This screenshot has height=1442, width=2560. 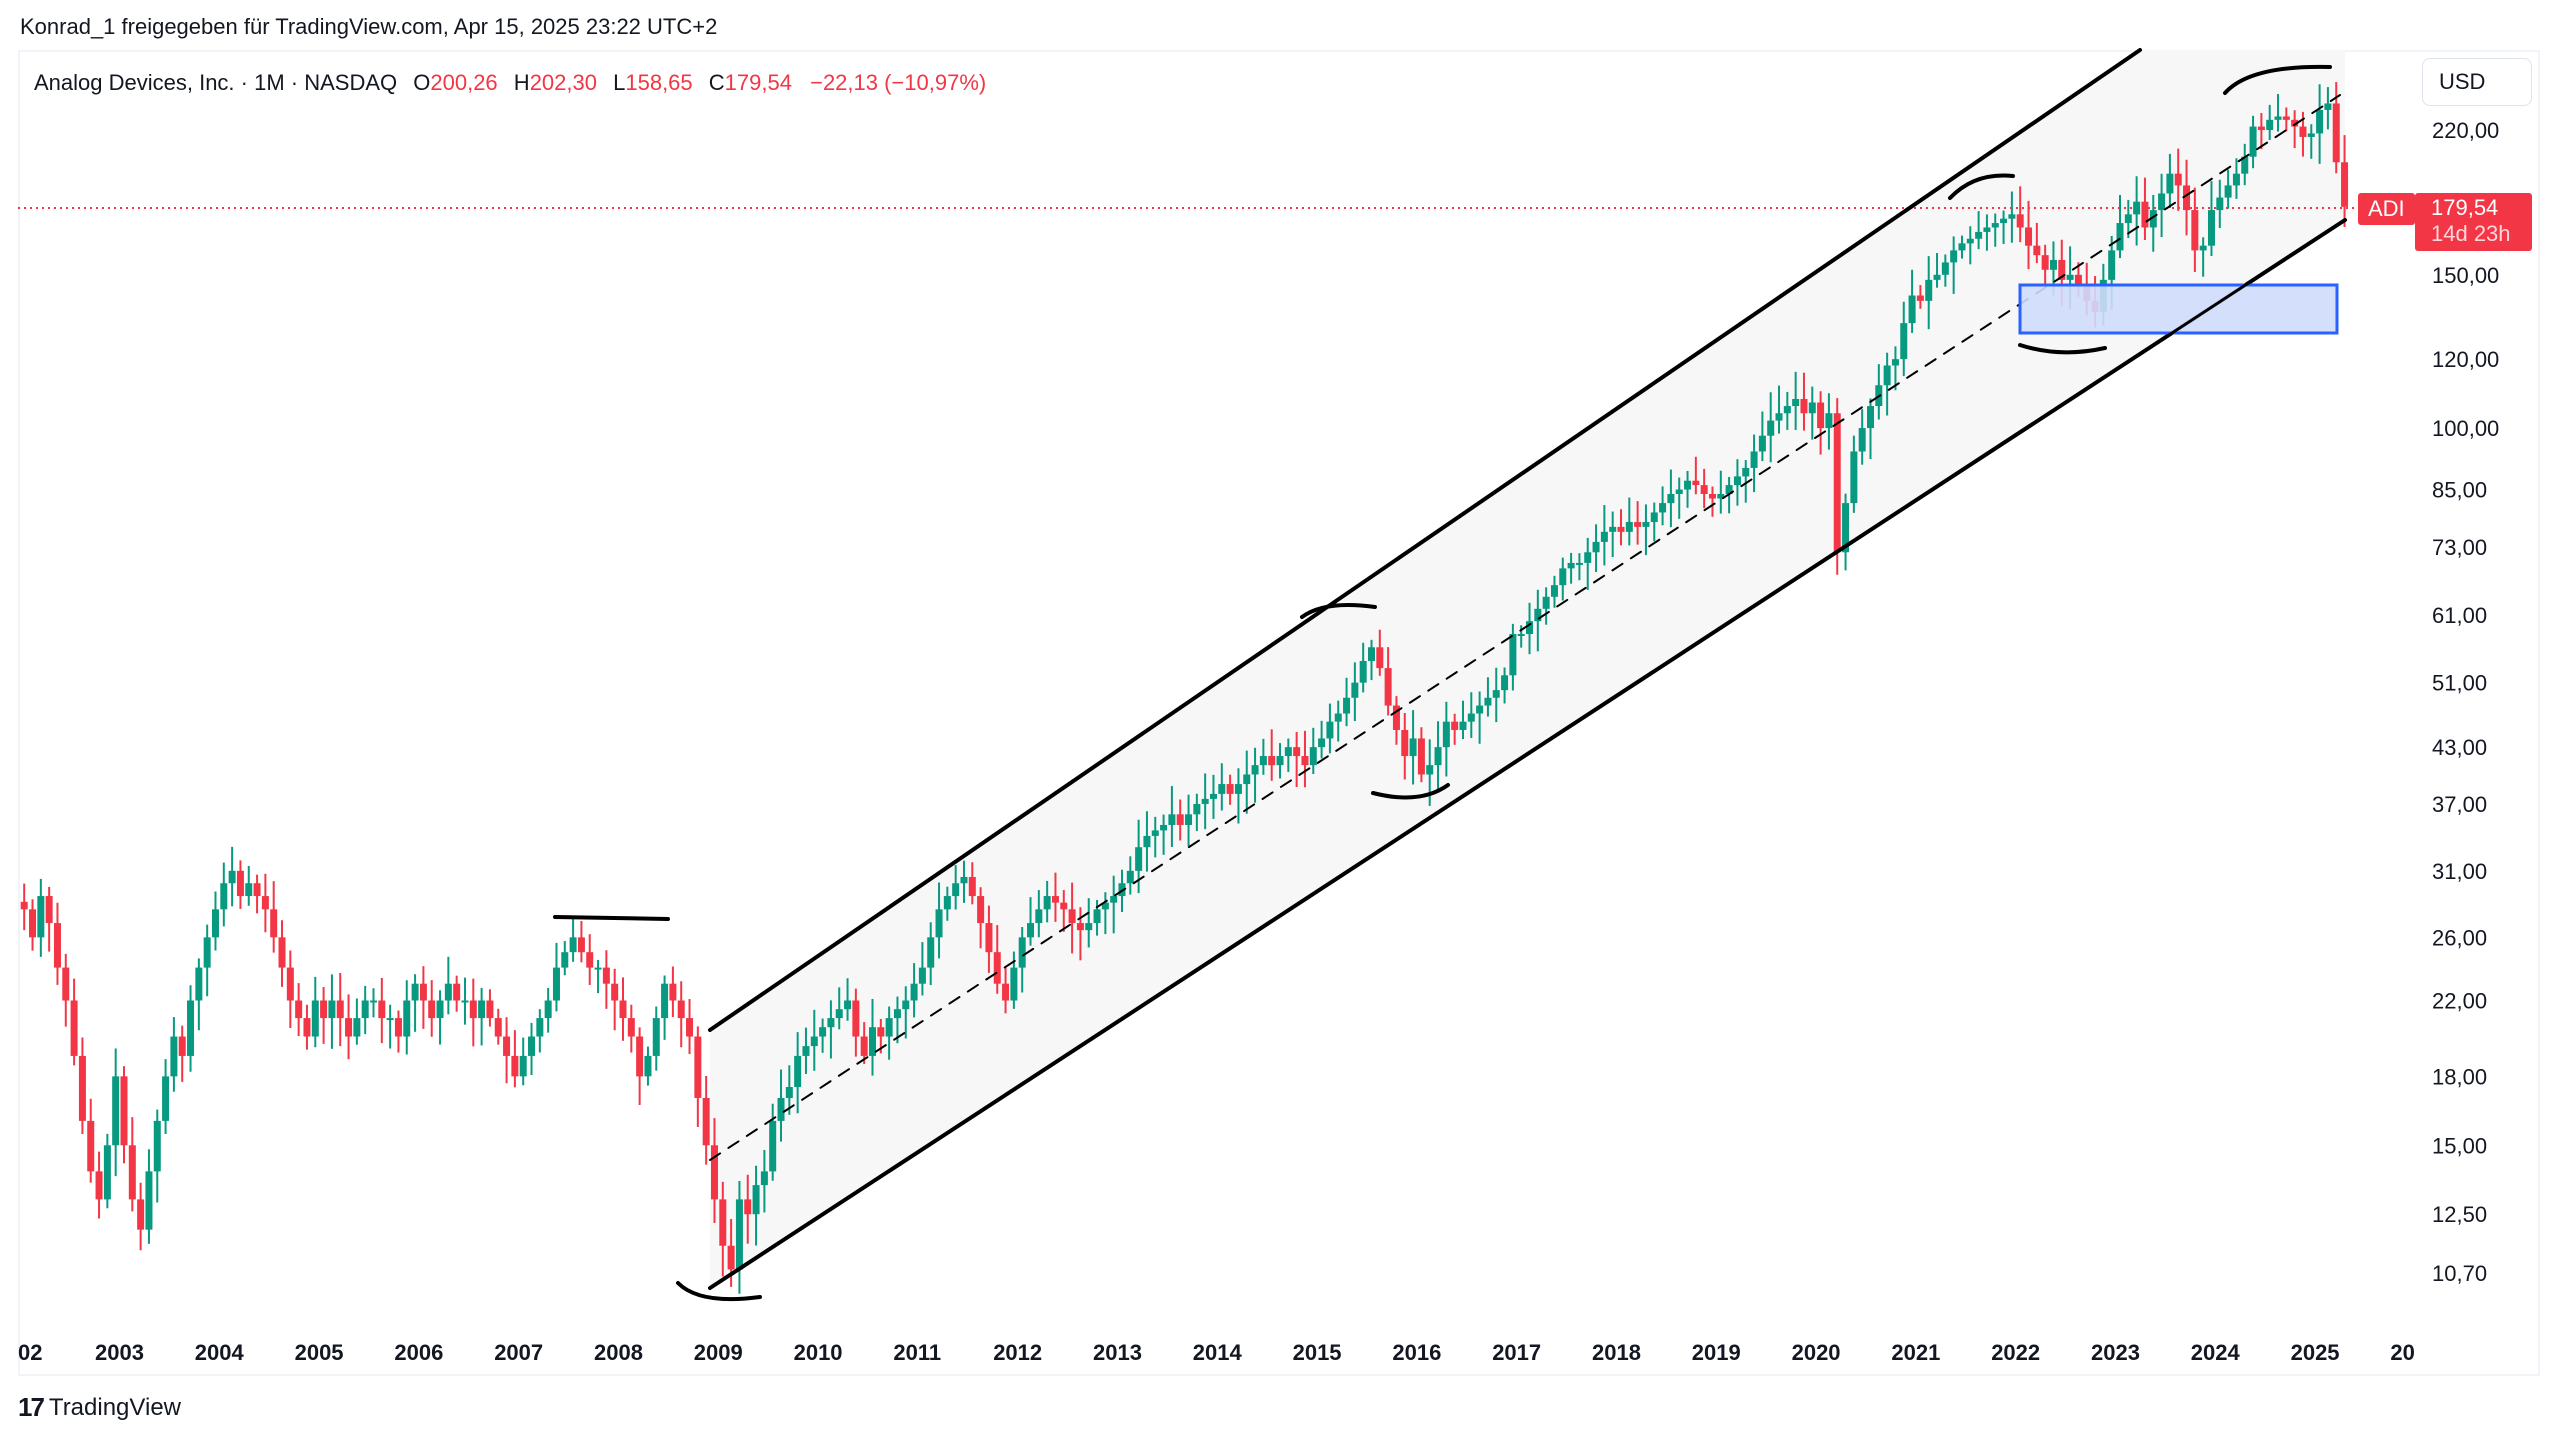 What do you see at coordinates (2062, 349) in the screenshot?
I see `bottom-arc-2022` at bounding box center [2062, 349].